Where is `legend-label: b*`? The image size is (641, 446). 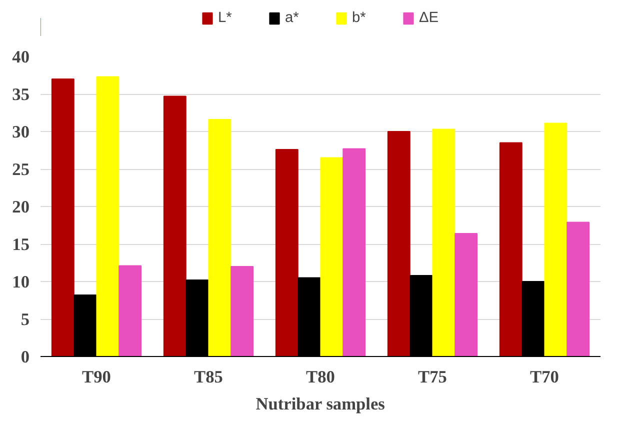
legend-label: b* is located at coordinates (359, 18).